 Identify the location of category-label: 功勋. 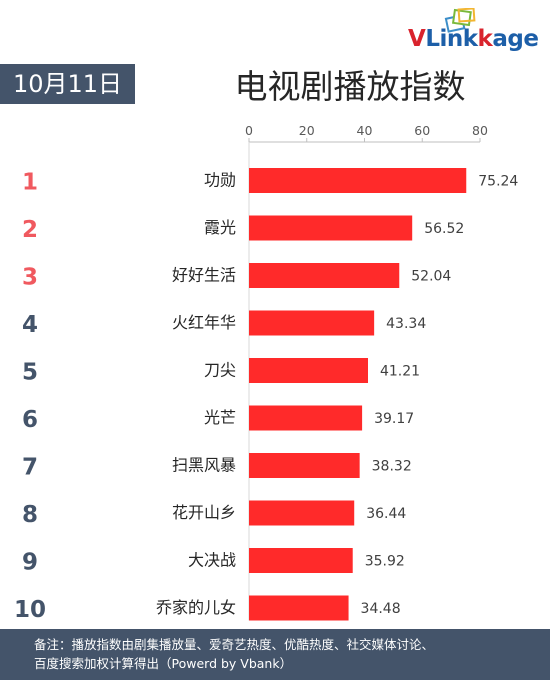
(220, 180).